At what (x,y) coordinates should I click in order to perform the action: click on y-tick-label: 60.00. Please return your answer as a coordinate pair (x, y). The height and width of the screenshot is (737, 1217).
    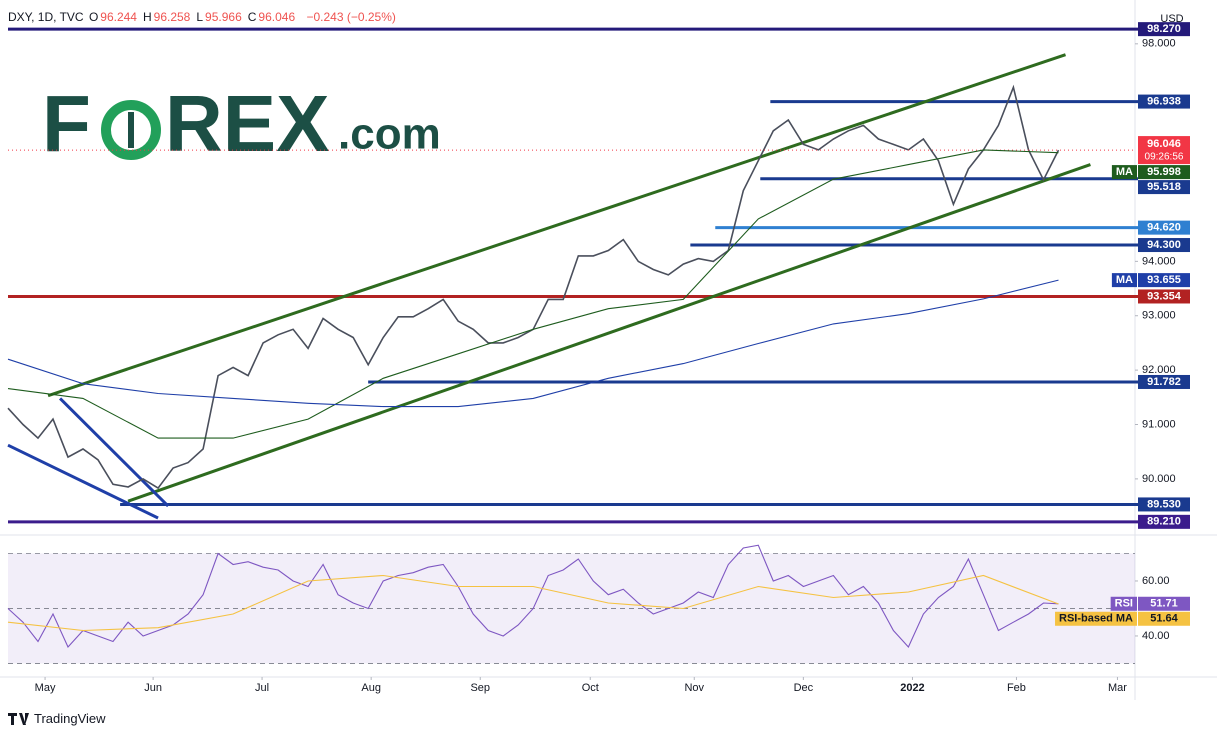
    Looking at the image, I should click on (1156, 581).